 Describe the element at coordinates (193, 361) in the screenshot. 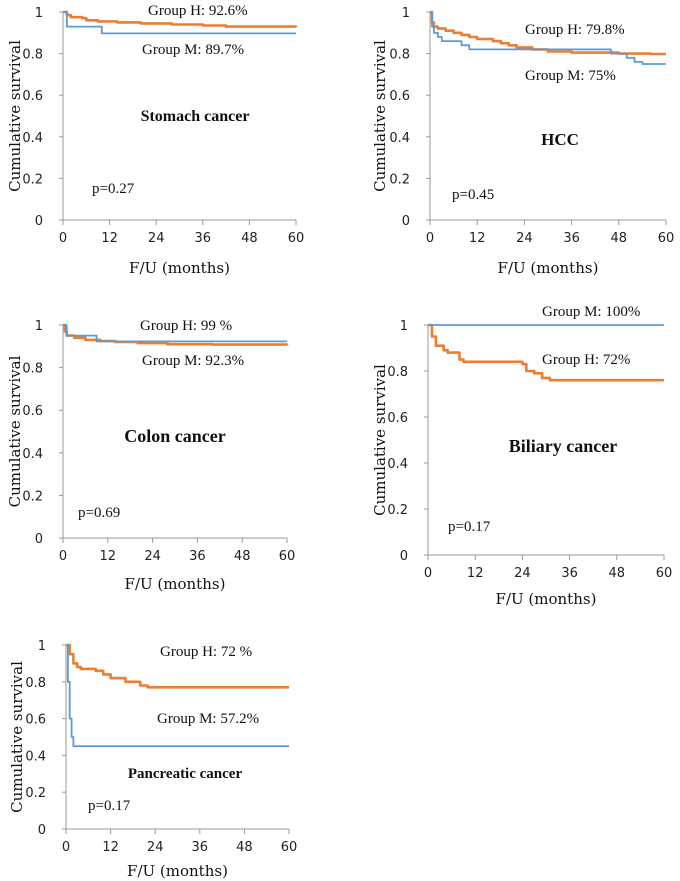

I see `group-survival-label: Group M: 92.3%` at that location.